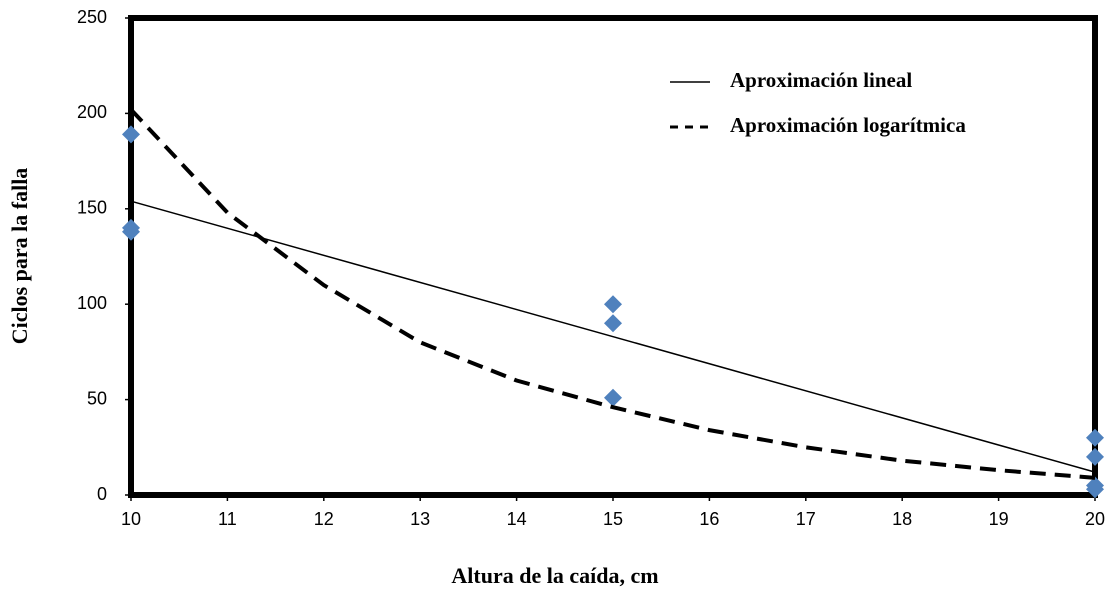 This screenshot has height=592, width=1110. I want to click on x-tick-label: 12, so click(324, 519).